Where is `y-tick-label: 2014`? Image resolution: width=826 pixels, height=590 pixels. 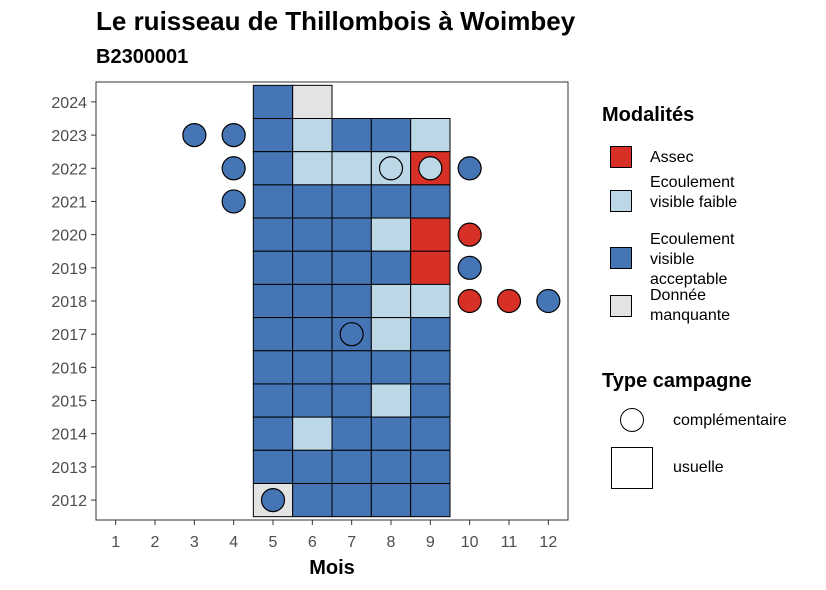
y-tick-label: 2014 is located at coordinates (69, 435).